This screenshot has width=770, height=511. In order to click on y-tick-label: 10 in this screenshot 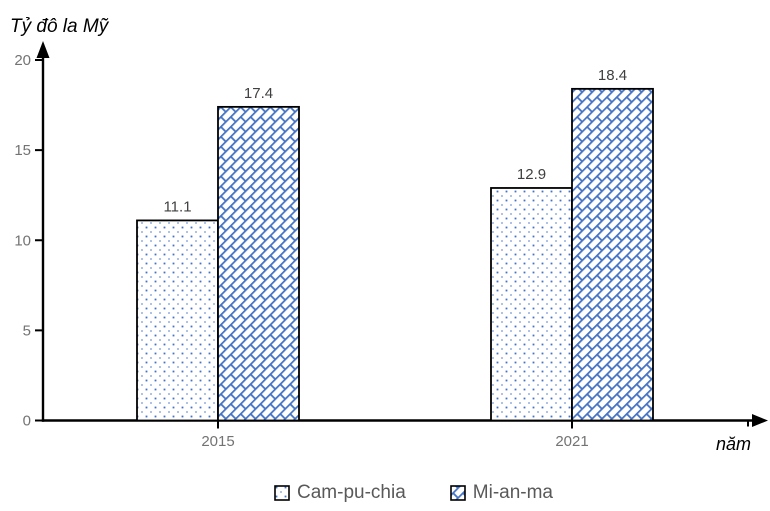, I will do `click(22, 240)`.